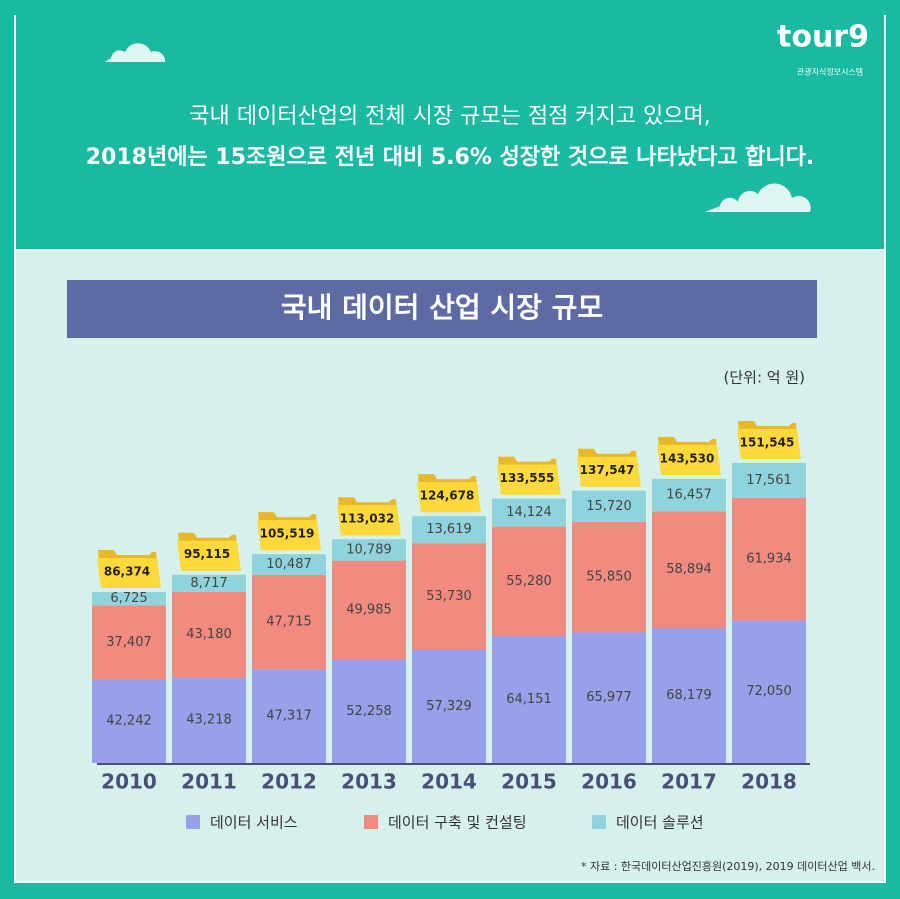  I want to click on total-label: 113,032, so click(367, 519).